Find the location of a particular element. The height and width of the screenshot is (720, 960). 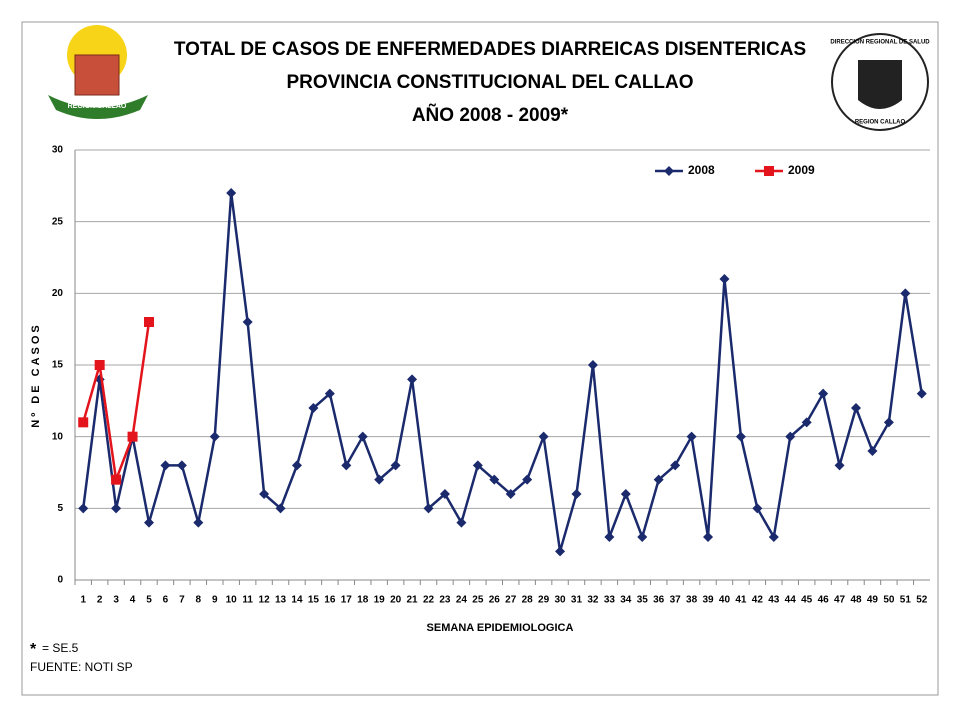

y-tick-label: 15 is located at coordinates (58, 365).